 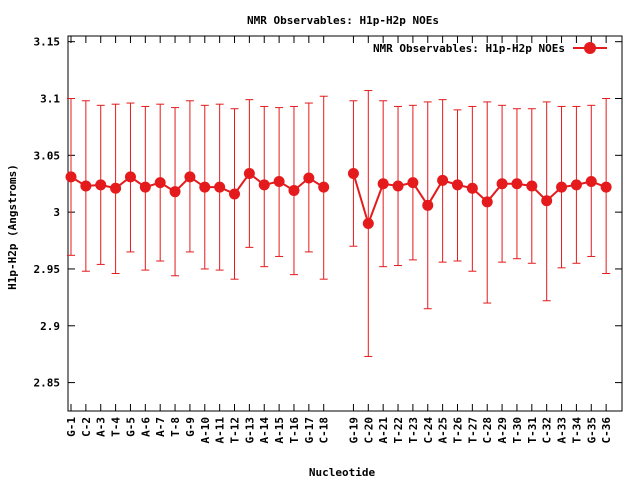 What do you see at coordinates (343, 20) in the screenshot?
I see `chart-title: NMR Observables: H1p-H2p NOEs` at bounding box center [343, 20].